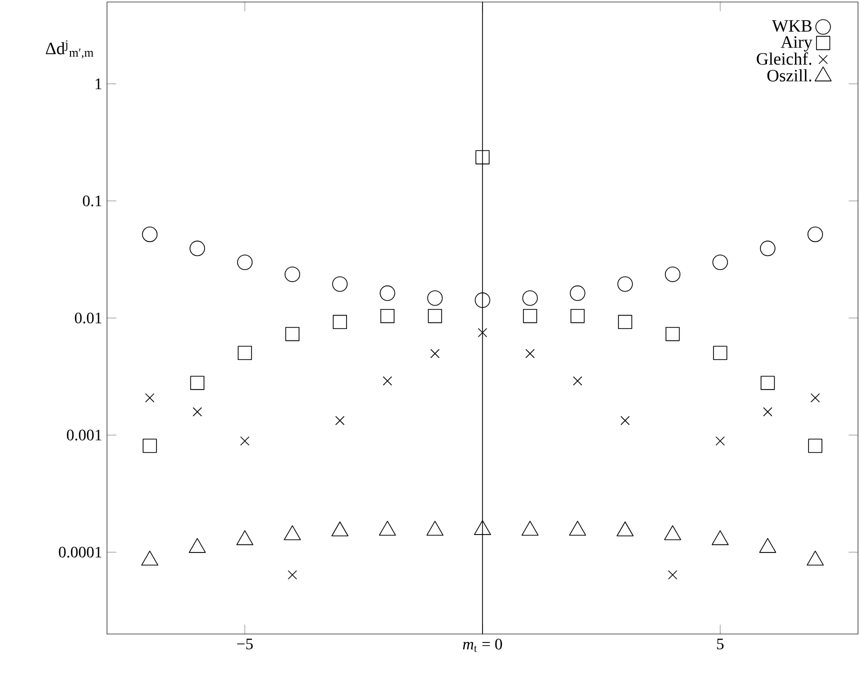  I want to click on legend-label: Oszill., so click(789, 75).